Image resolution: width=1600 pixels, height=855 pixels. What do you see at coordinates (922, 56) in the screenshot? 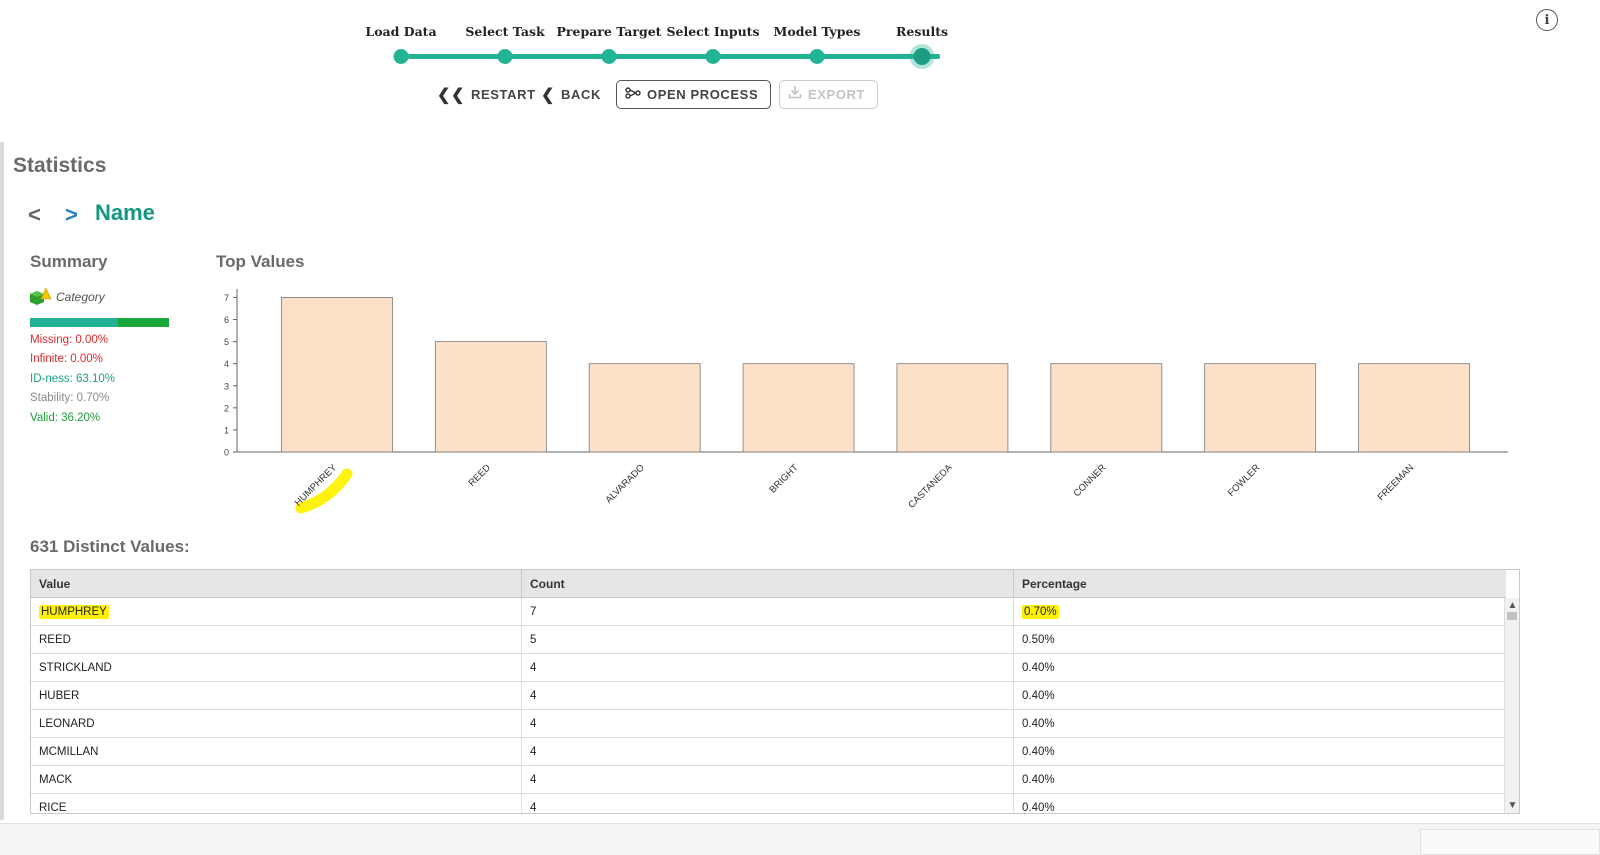
I see `step-dot-results` at bounding box center [922, 56].